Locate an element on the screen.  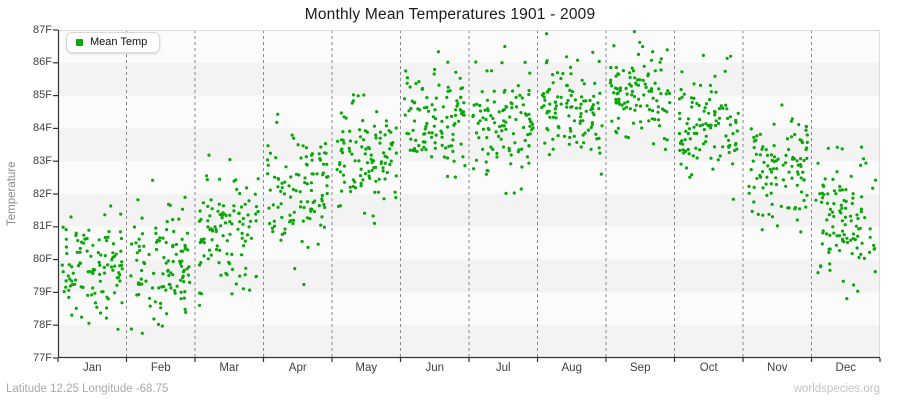
y-tick-label: 77F is located at coordinates (42, 357).